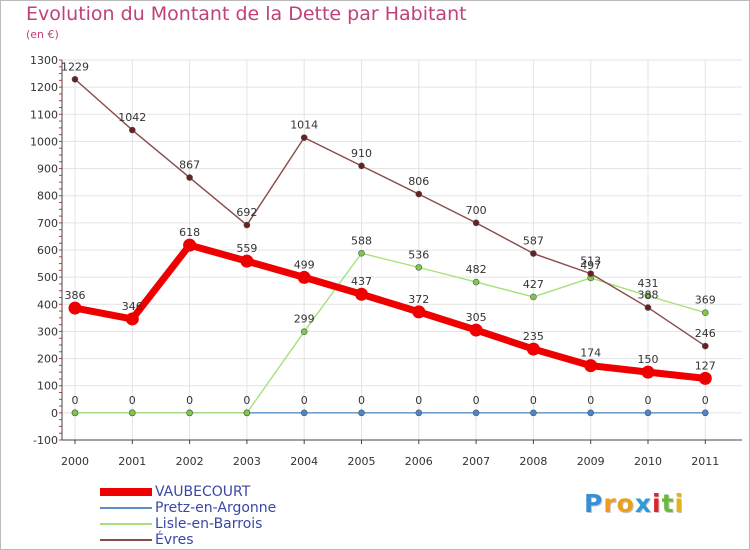 The height and width of the screenshot is (550, 750). Describe the element at coordinates (361, 240) in the screenshot. I see `data-label: 588` at that location.